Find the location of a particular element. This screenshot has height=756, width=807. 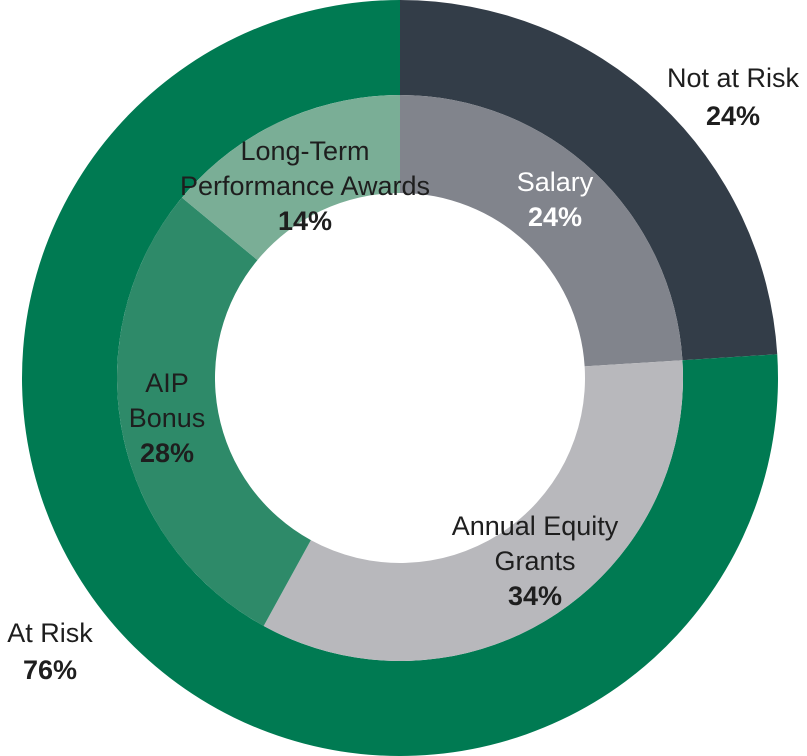

inner-label-annual-equity-grants-line-2: Grants is located at coordinates (534, 561).